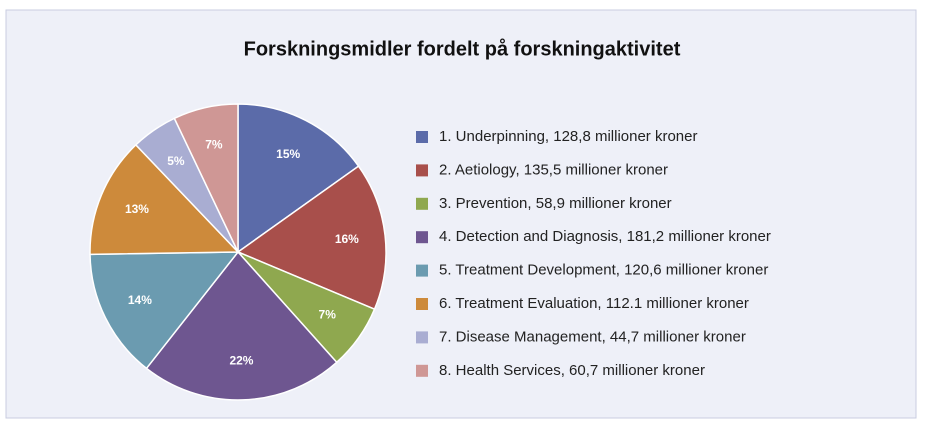 This screenshot has height=430, width=925. What do you see at coordinates (140, 300) in the screenshot?
I see `data-label: 14%` at bounding box center [140, 300].